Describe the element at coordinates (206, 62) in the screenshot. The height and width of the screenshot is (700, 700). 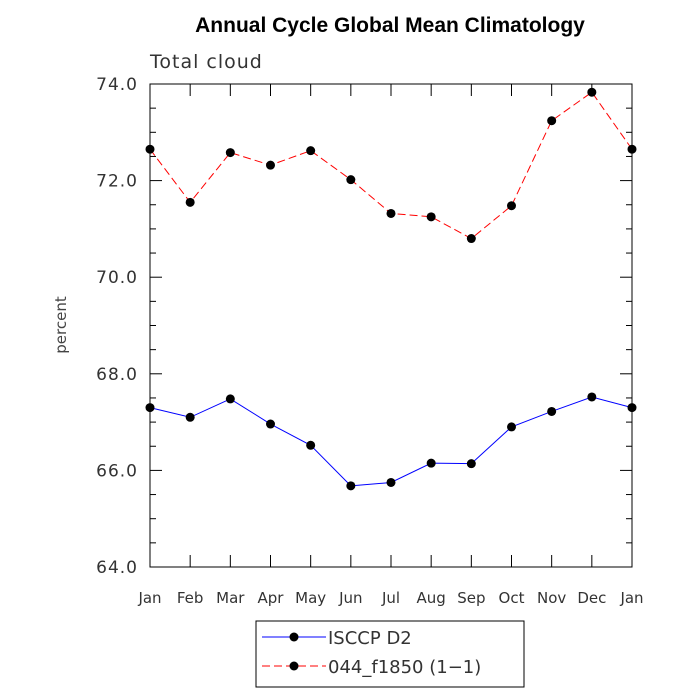
I see `chart-subtitle: Total cloud` at that location.